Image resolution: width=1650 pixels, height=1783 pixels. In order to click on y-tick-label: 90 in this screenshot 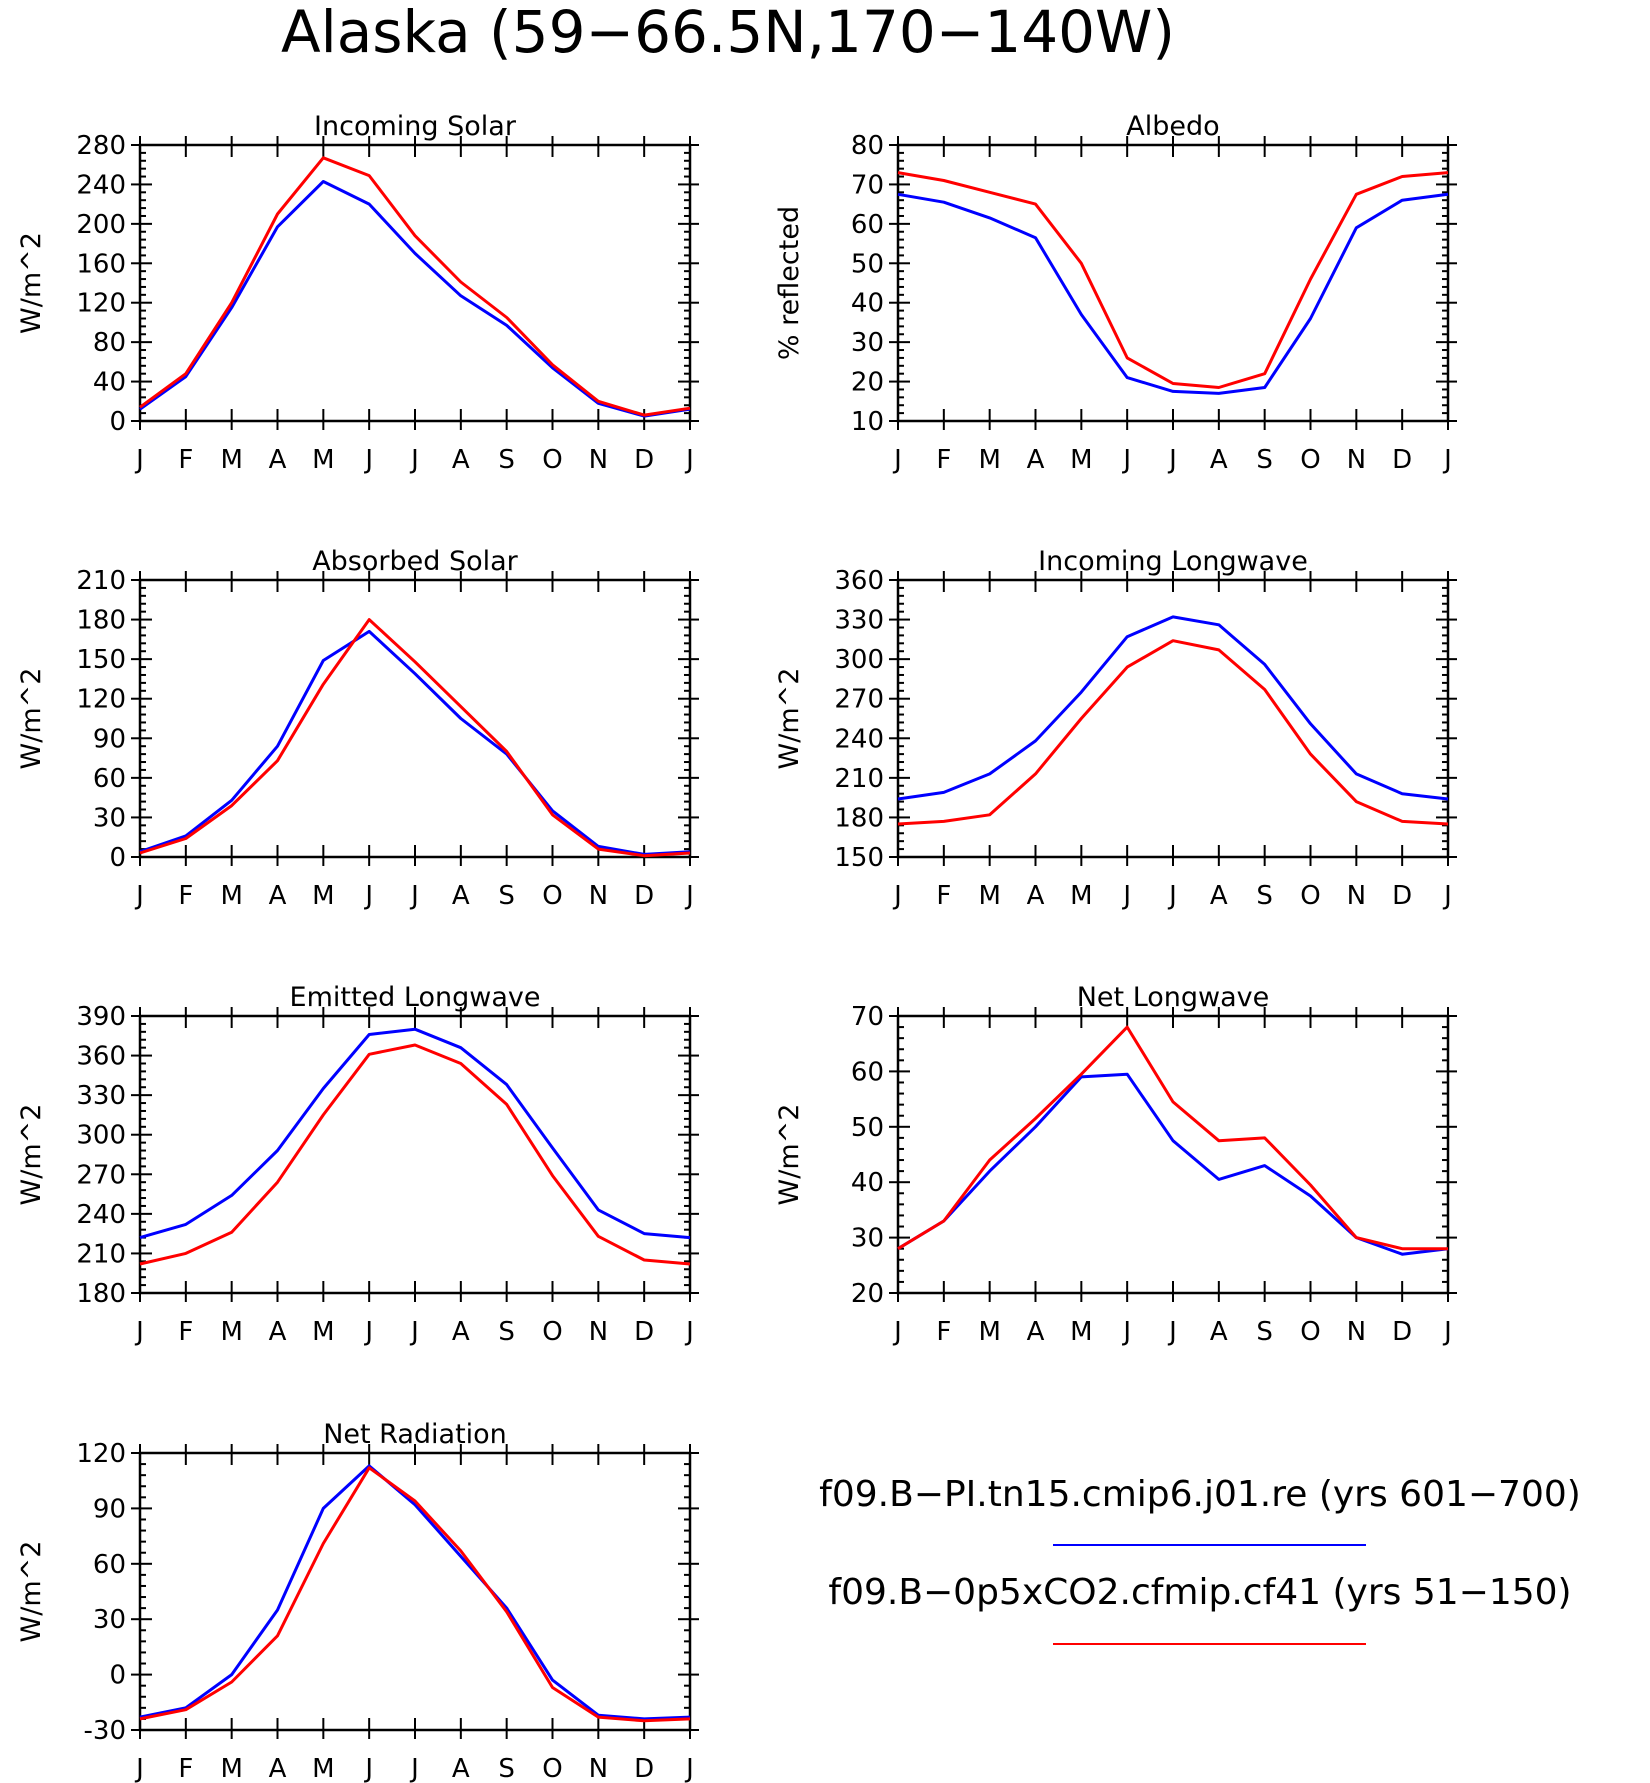, I will do `click(109, 739)`.